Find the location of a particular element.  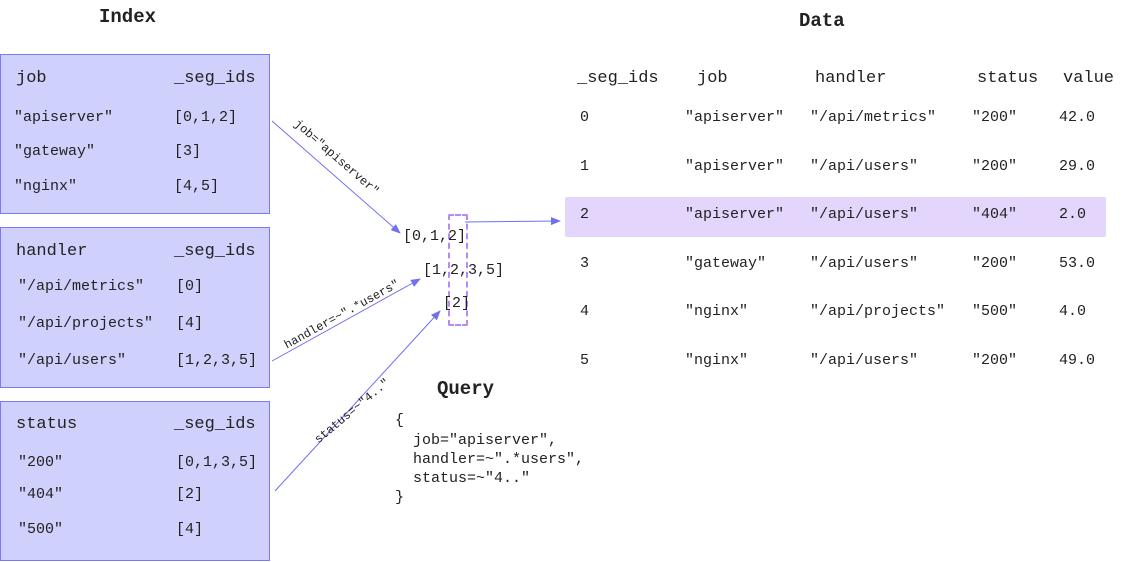

query-line: handler=~".*users", is located at coordinates (499, 459).